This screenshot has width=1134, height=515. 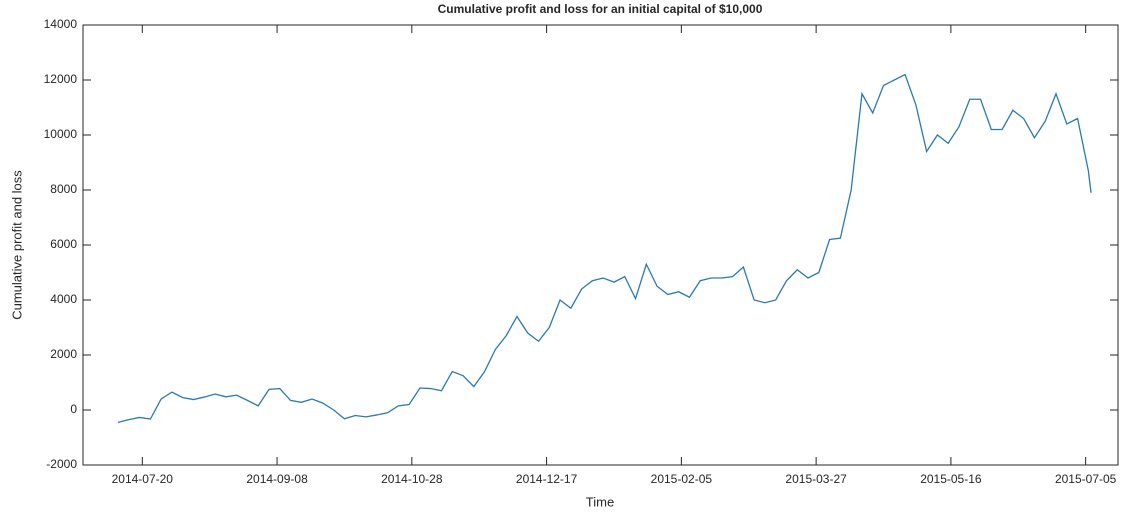 What do you see at coordinates (143, 479) in the screenshot?
I see `x-tick-label: 2014-07-20` at bounding box center [143, 479].